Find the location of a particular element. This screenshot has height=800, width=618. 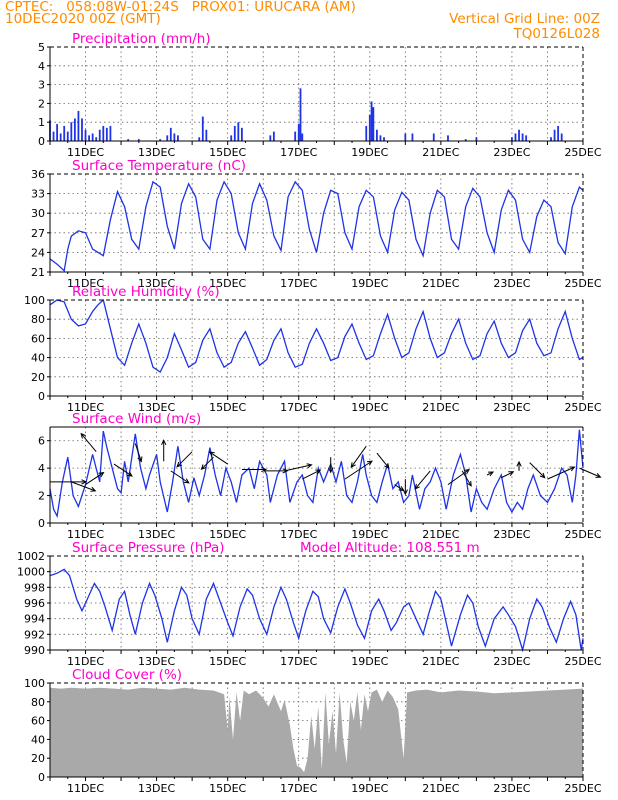

header-grid-note: Vertical Grid Line: 00Z is located at coordinates (524, 19).